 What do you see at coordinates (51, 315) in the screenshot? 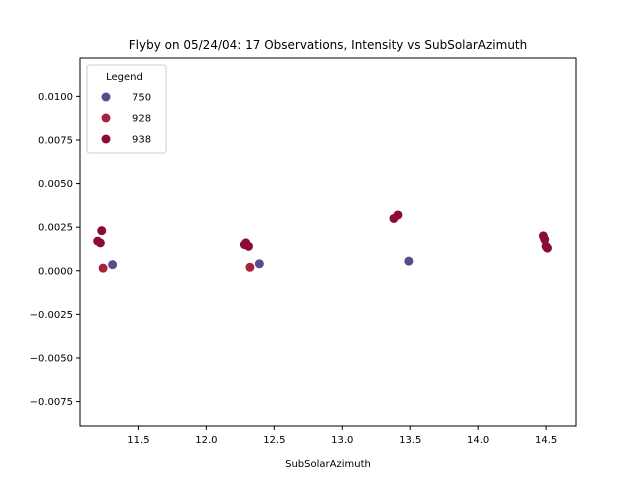
I see `y-tick-label: −0.0025` at bounding box center [51, 315].